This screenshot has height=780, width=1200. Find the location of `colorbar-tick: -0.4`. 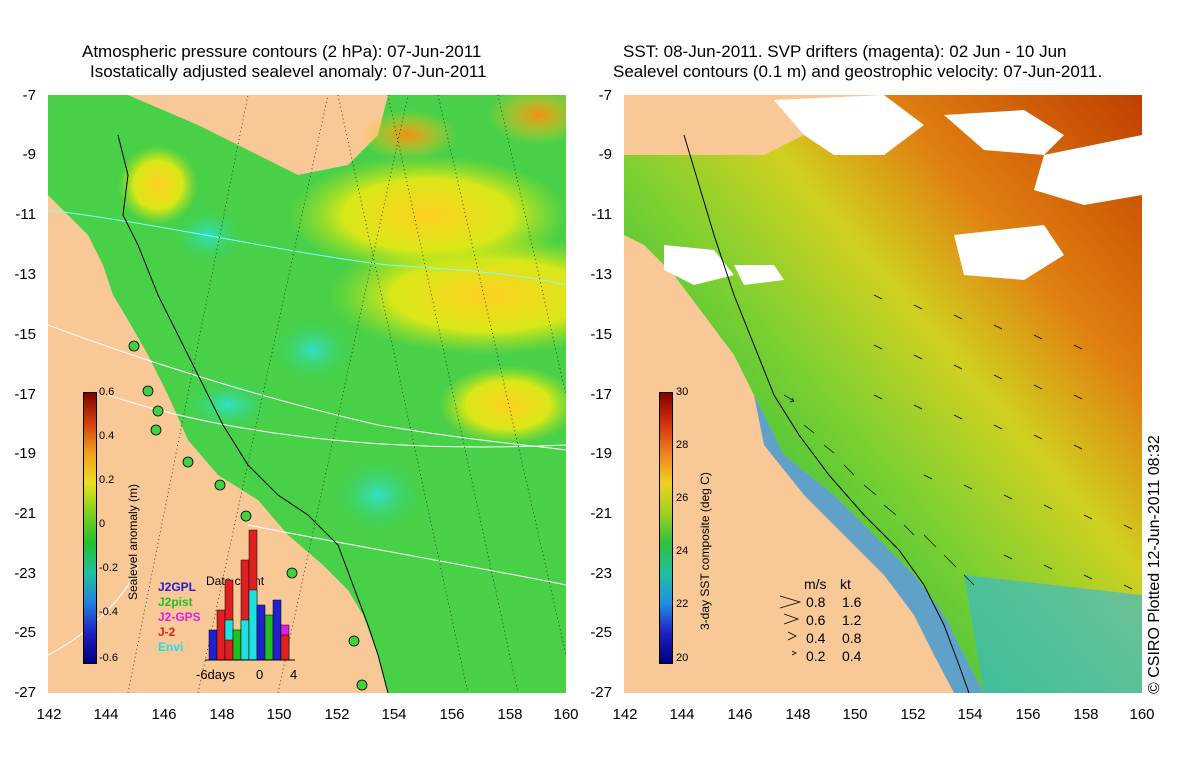

colorbar-tick: -0.4 is located at coordinates (108, 612).